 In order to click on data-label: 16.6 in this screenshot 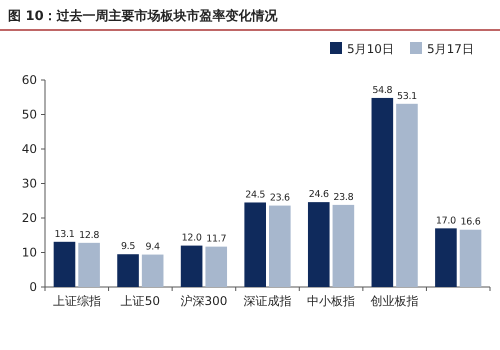, I will do `click(470, 222)`.